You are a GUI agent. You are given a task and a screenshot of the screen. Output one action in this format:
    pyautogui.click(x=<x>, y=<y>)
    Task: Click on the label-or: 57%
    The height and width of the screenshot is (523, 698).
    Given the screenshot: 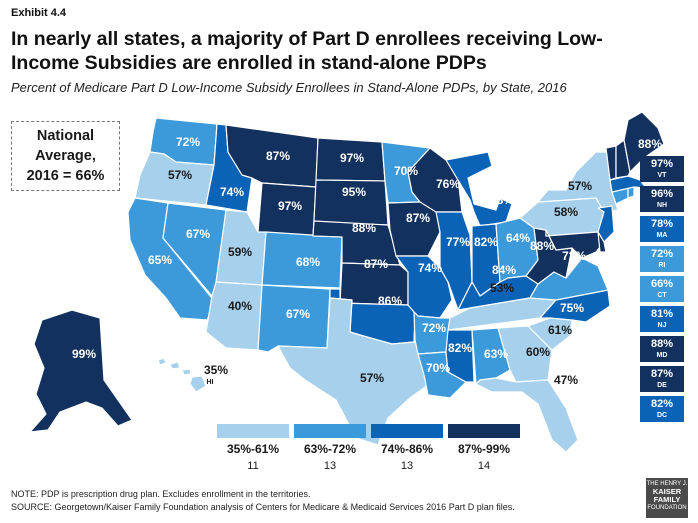 What is the action you would take?
    pyautogui.click(x=180, y=175)
    